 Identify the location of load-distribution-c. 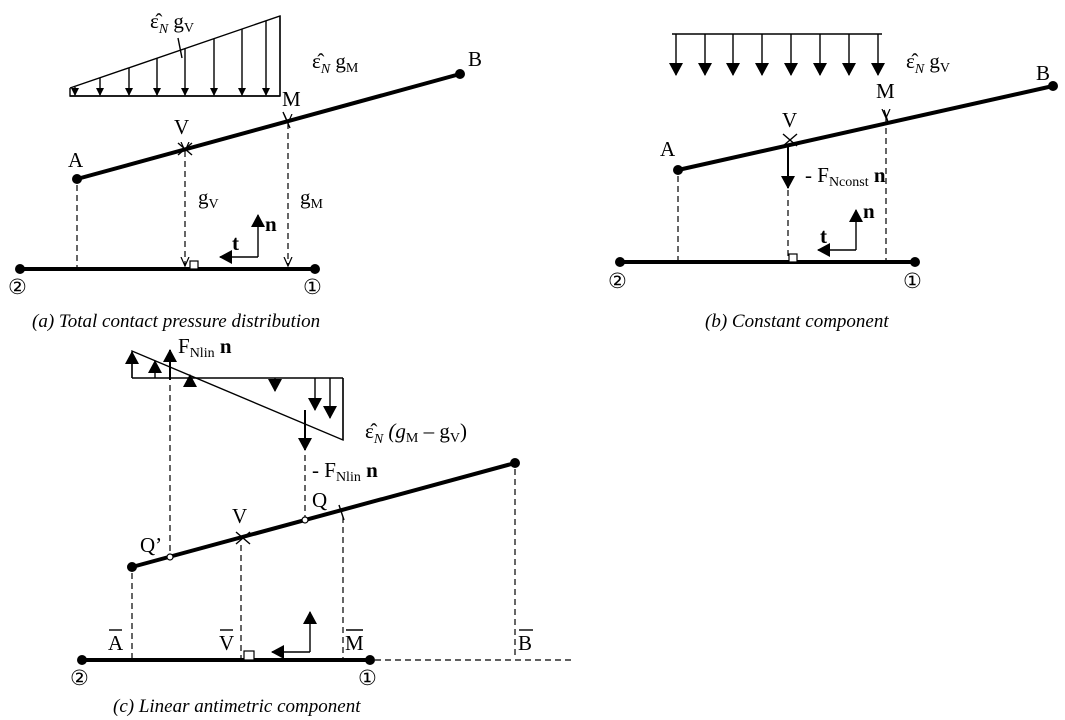
(234, 395).